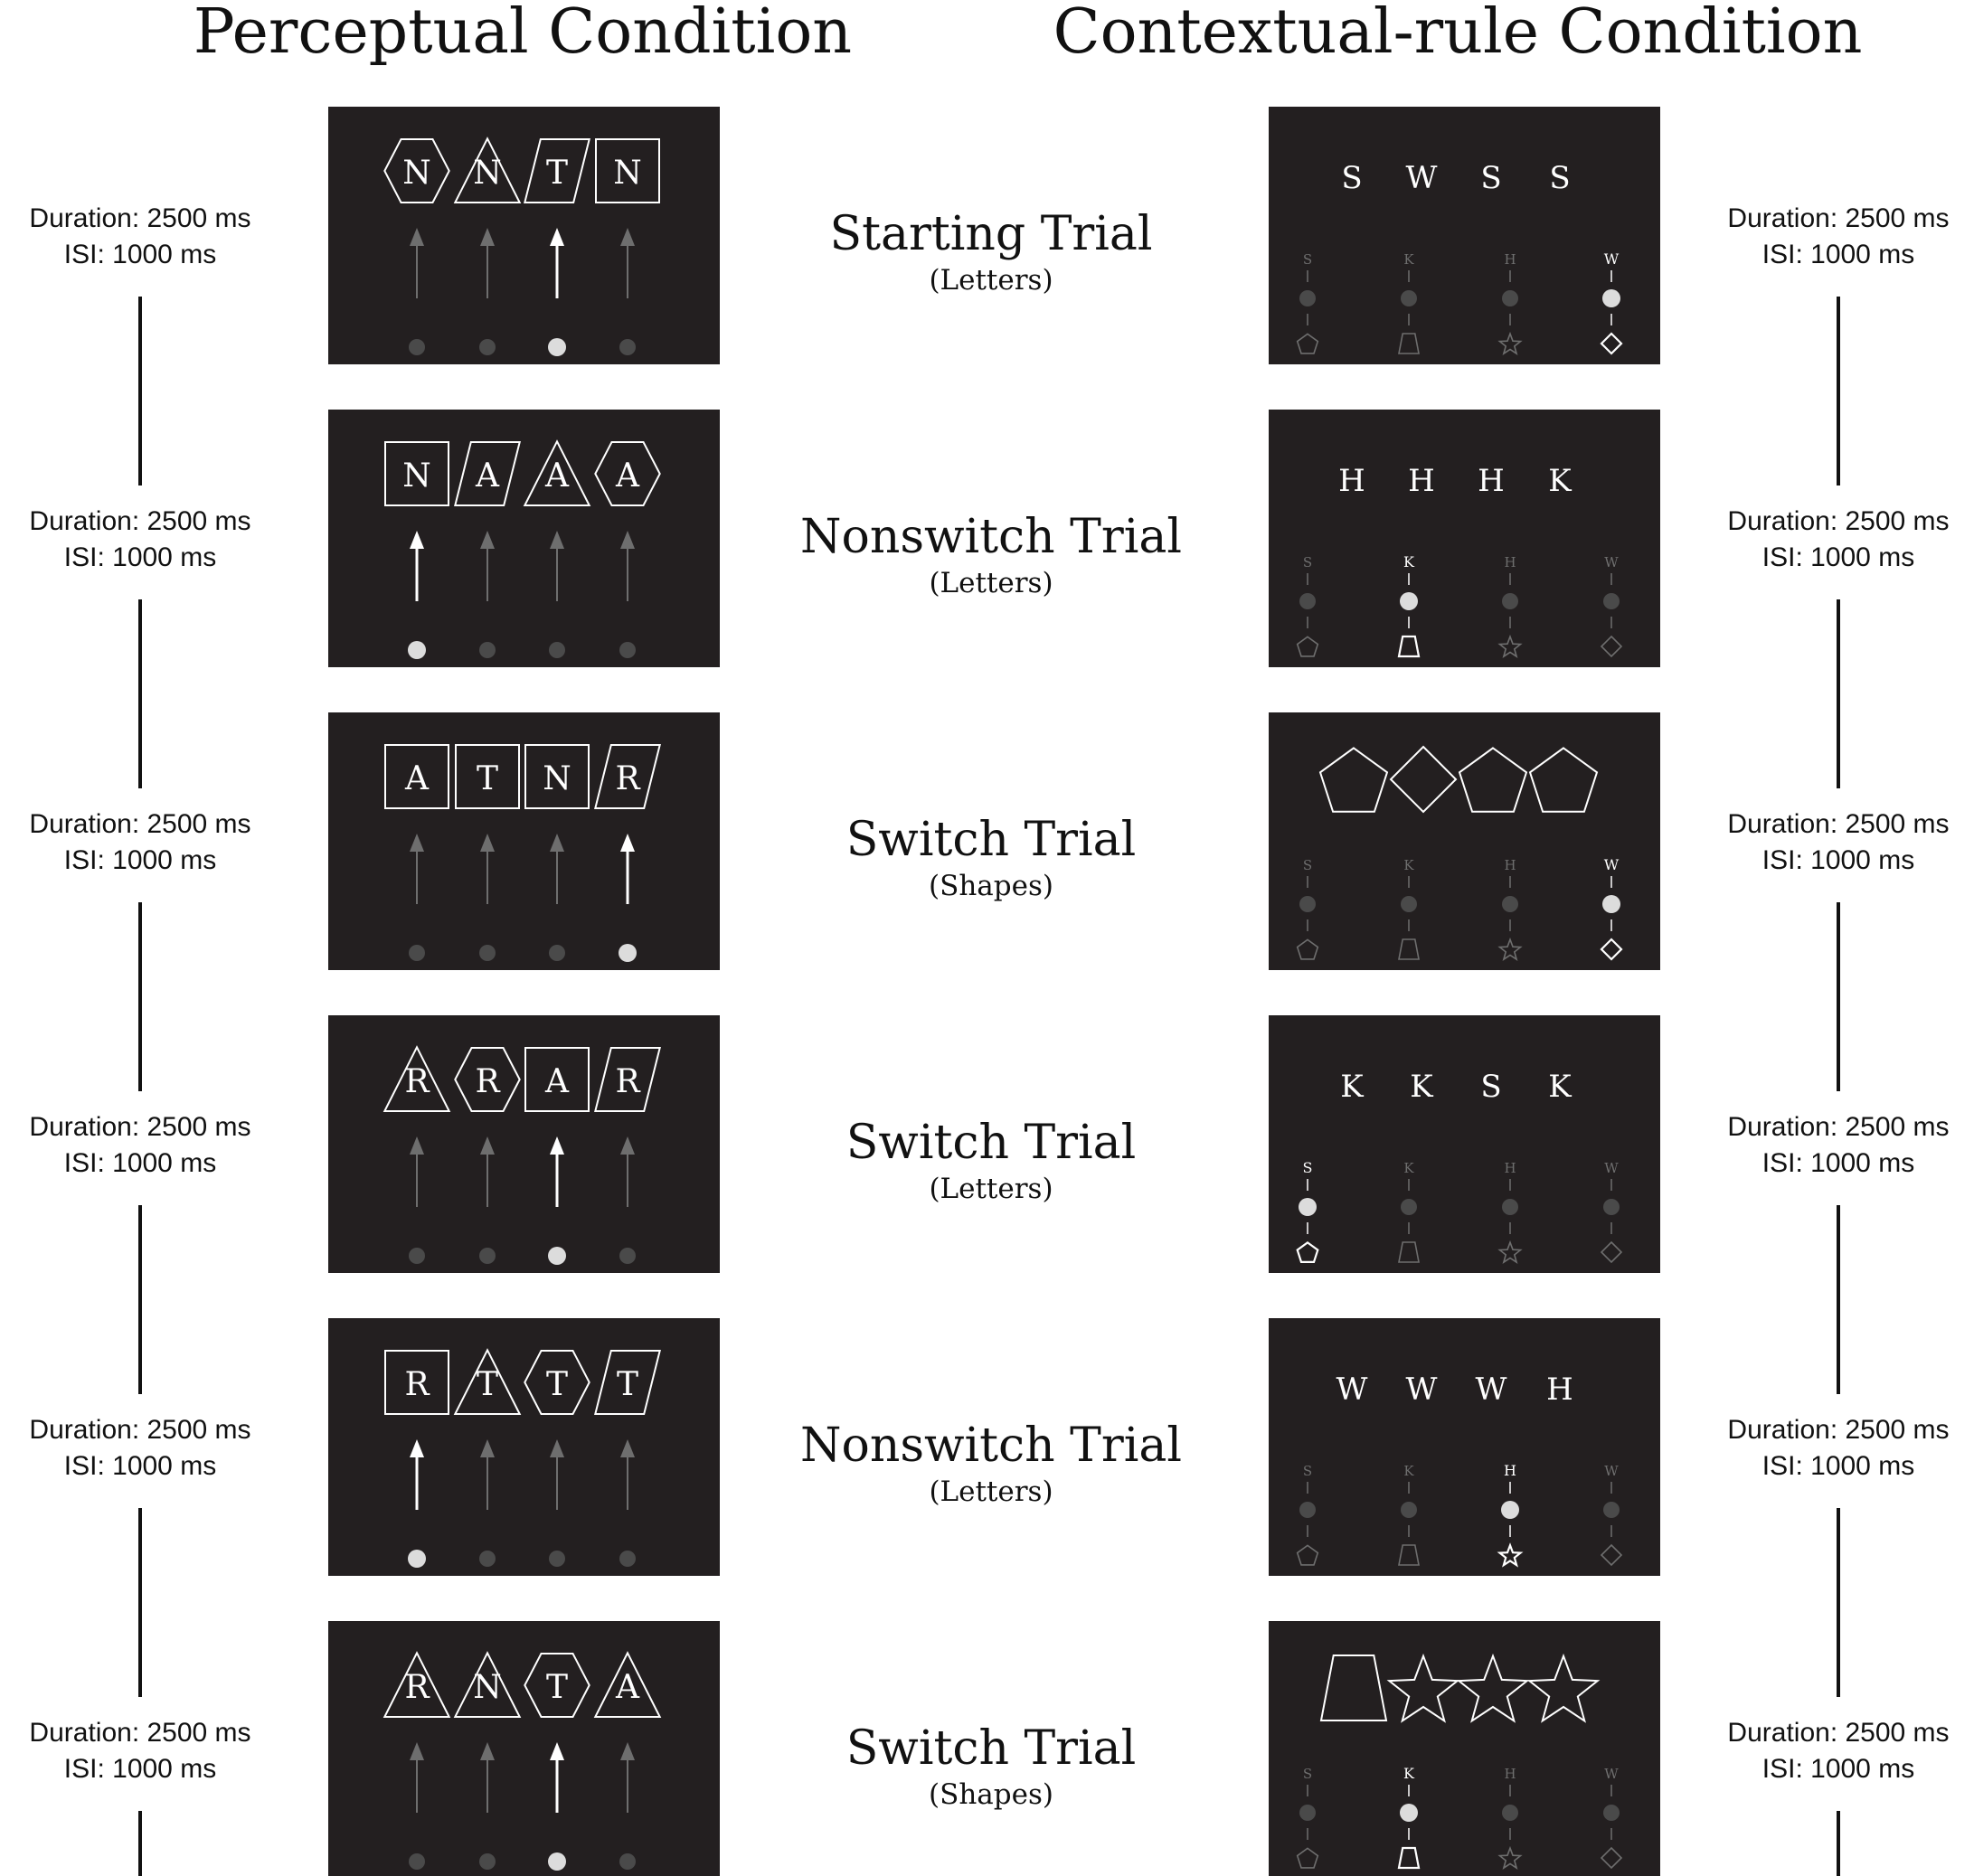 This screenshot has height=1876, width=1974. I want to click on contextual-panel: H H H K S K H W, so click(1464, 538).